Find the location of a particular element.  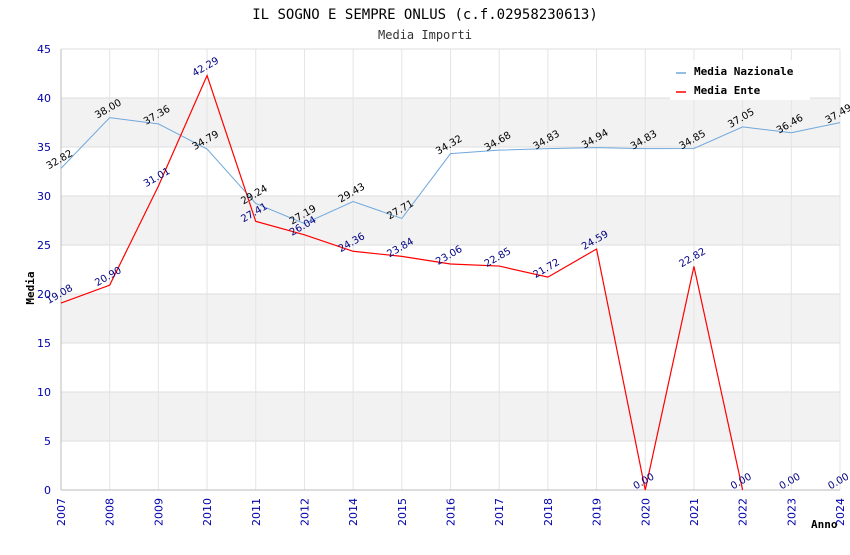

x-tick-label: 2024 is located at coordinates (840, 512).